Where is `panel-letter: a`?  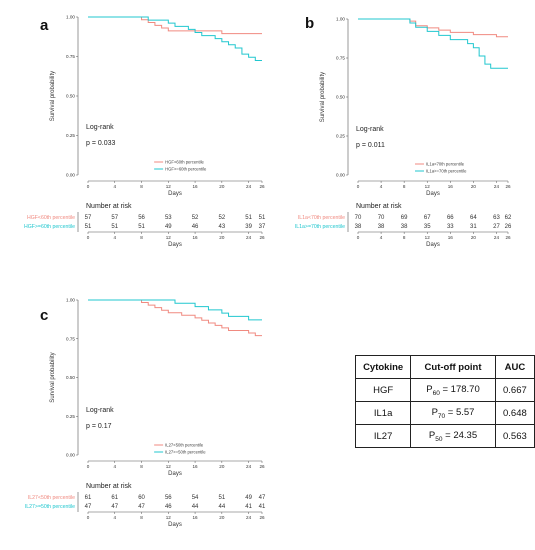 panel-letter: a is located at coordinates (44, 25).